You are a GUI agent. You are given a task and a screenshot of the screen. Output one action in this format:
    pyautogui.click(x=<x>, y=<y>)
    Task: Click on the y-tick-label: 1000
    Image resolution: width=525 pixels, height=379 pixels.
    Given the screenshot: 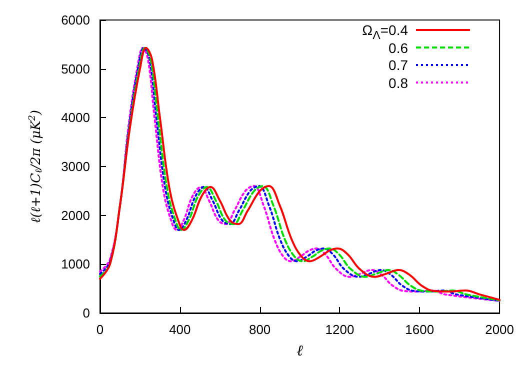 What is the action you would take?
    pyautogui.click(x=75, y=264)
    